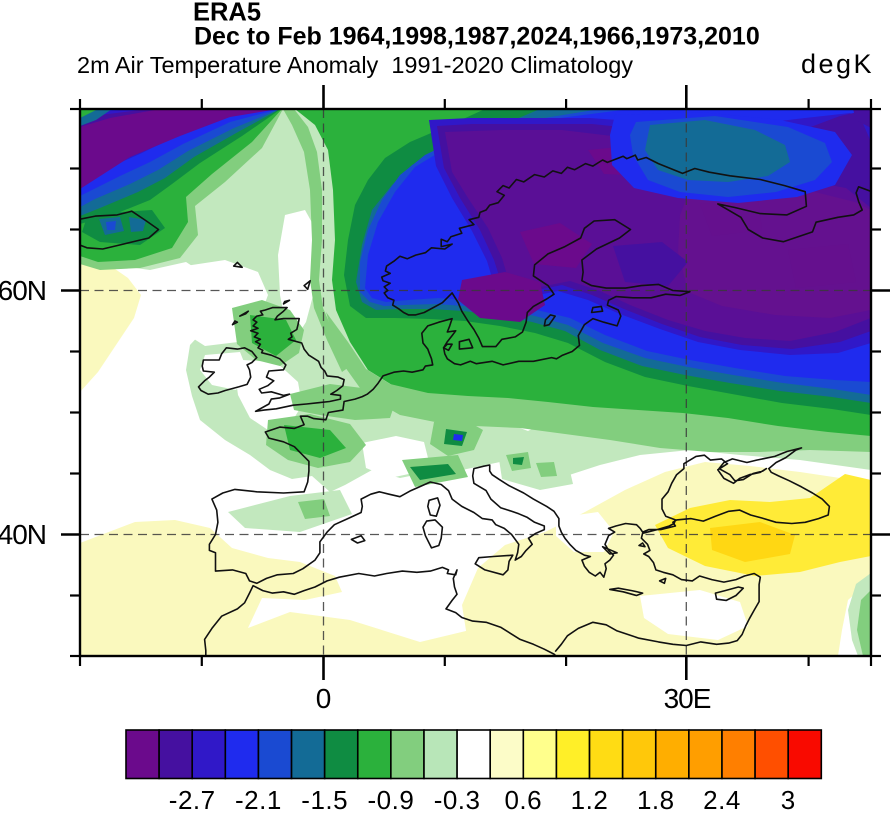 Image resolution: width=890 pixels, height=813 pixels. I want to click on svg-text: 2.4, so click(722, 799).